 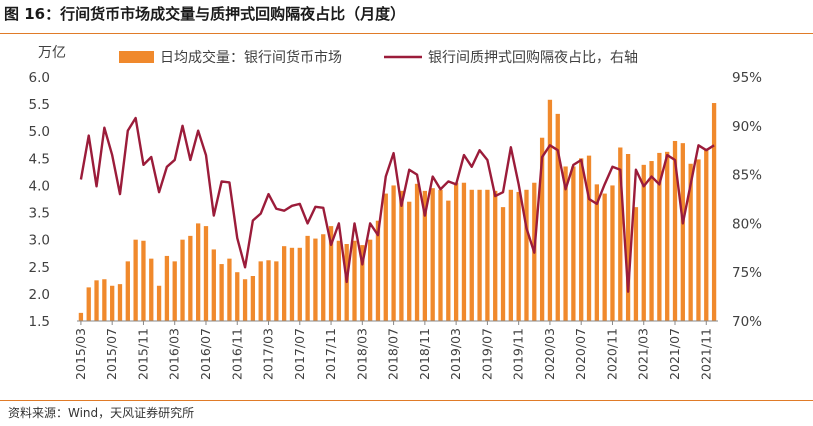 I want to click on bar-2018/12, so click(x=432, y=254).